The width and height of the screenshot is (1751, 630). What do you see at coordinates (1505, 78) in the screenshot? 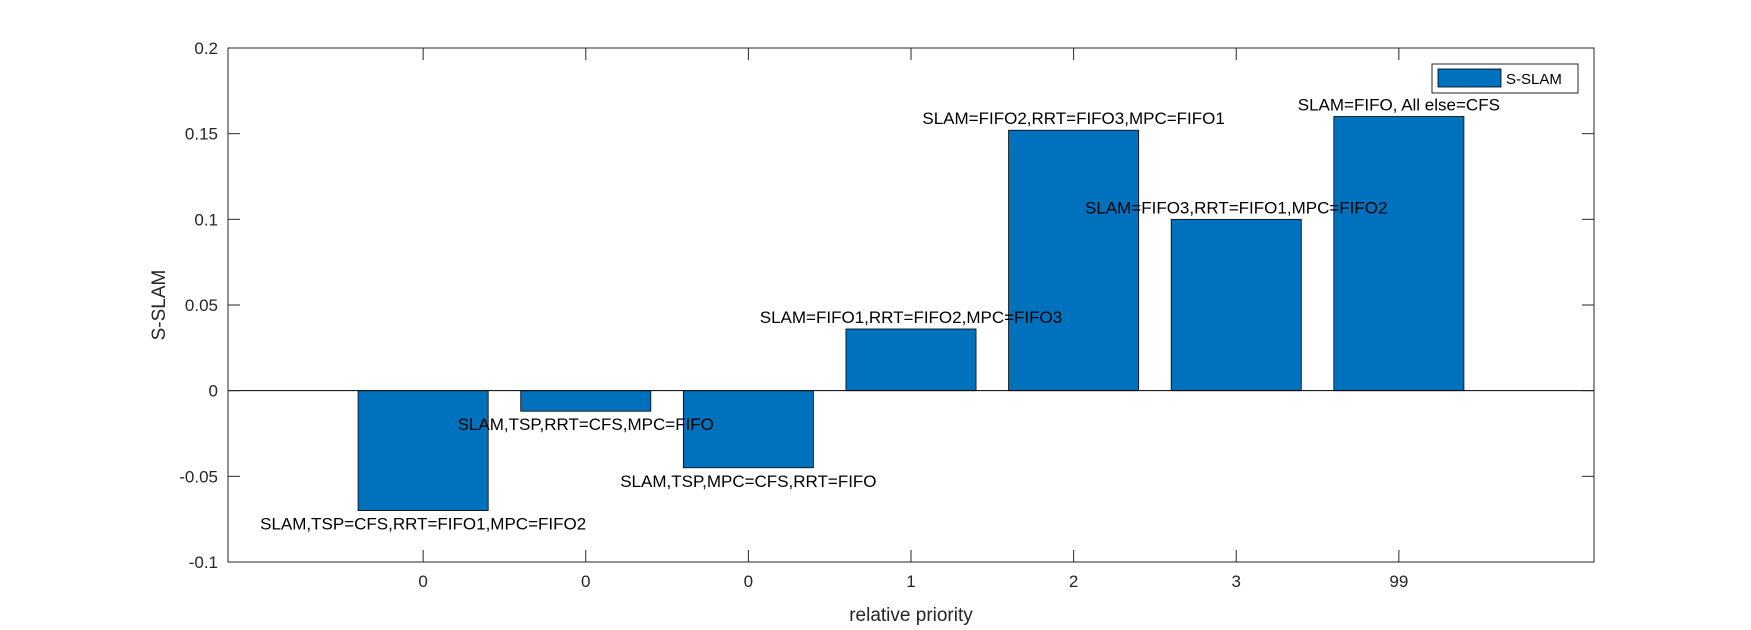
I see `legend: S-SLAM` at bounding box center [1505, 78].